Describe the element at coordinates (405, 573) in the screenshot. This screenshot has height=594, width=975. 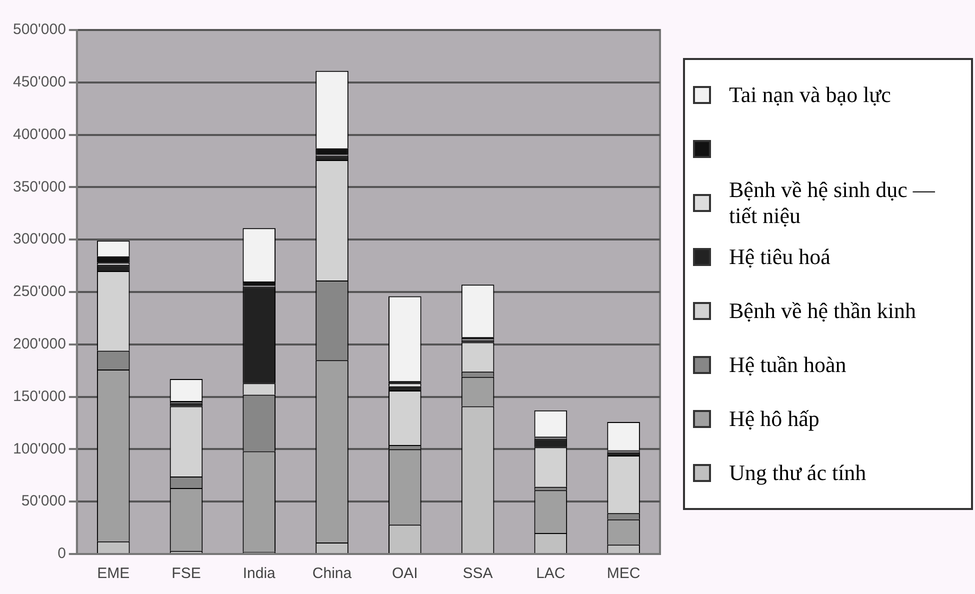
I see `x-tick-label: OAI` at that location.